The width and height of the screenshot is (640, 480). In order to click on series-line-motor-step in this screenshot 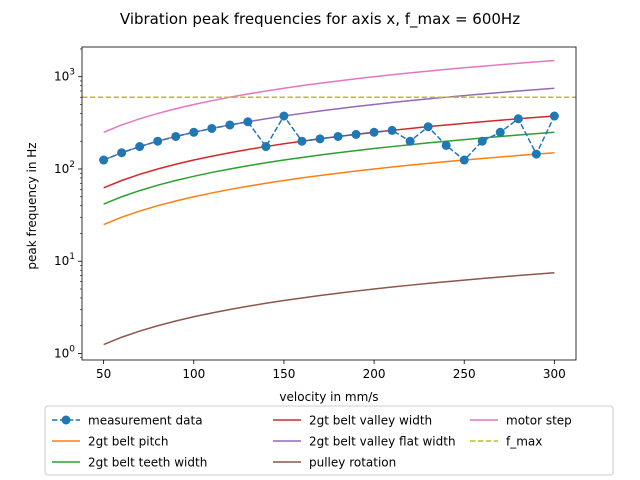, I will do `click(329, 96)`.